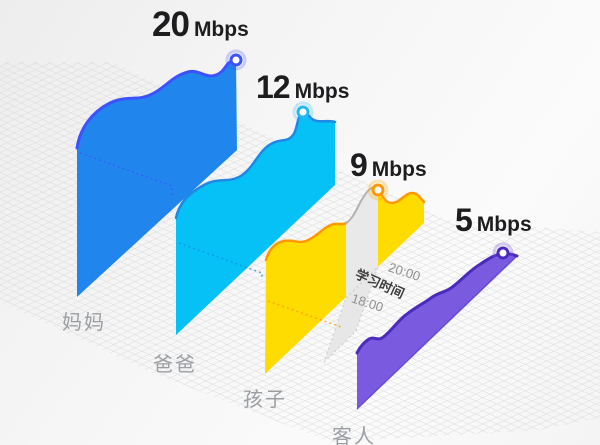 This screenshot has height=445, width=600. What do you see at coordinates (221, 29) in the screenshot?
I see `unit-mom: Mbps` at bounding box center [221, 29].